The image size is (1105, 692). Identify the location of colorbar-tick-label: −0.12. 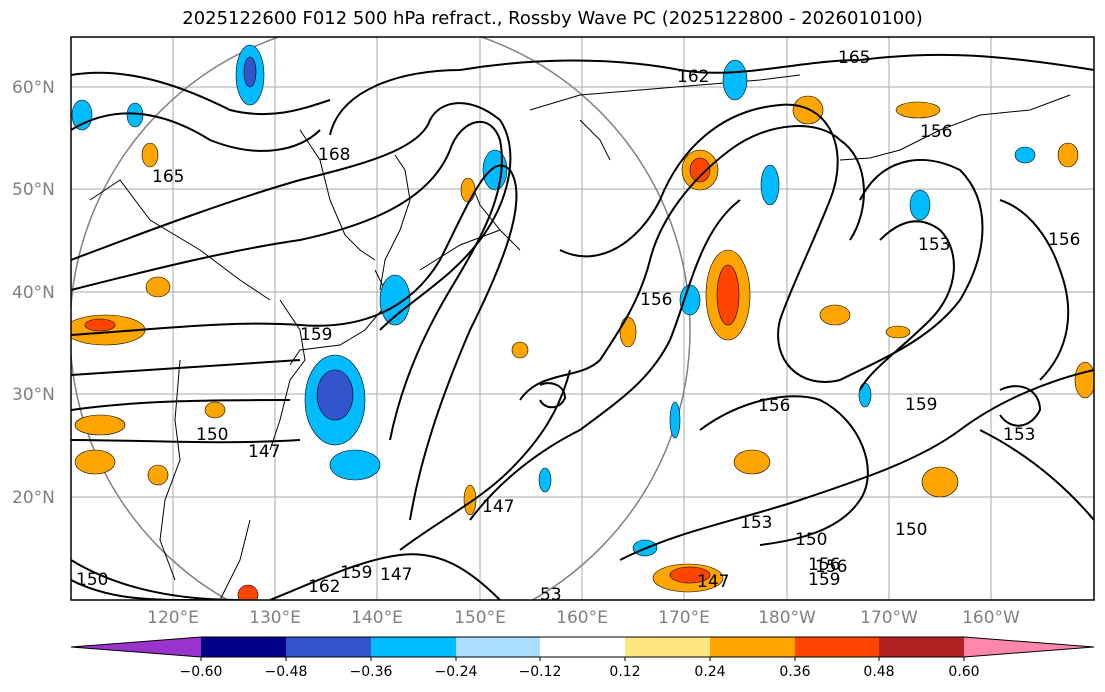
(540, 672).